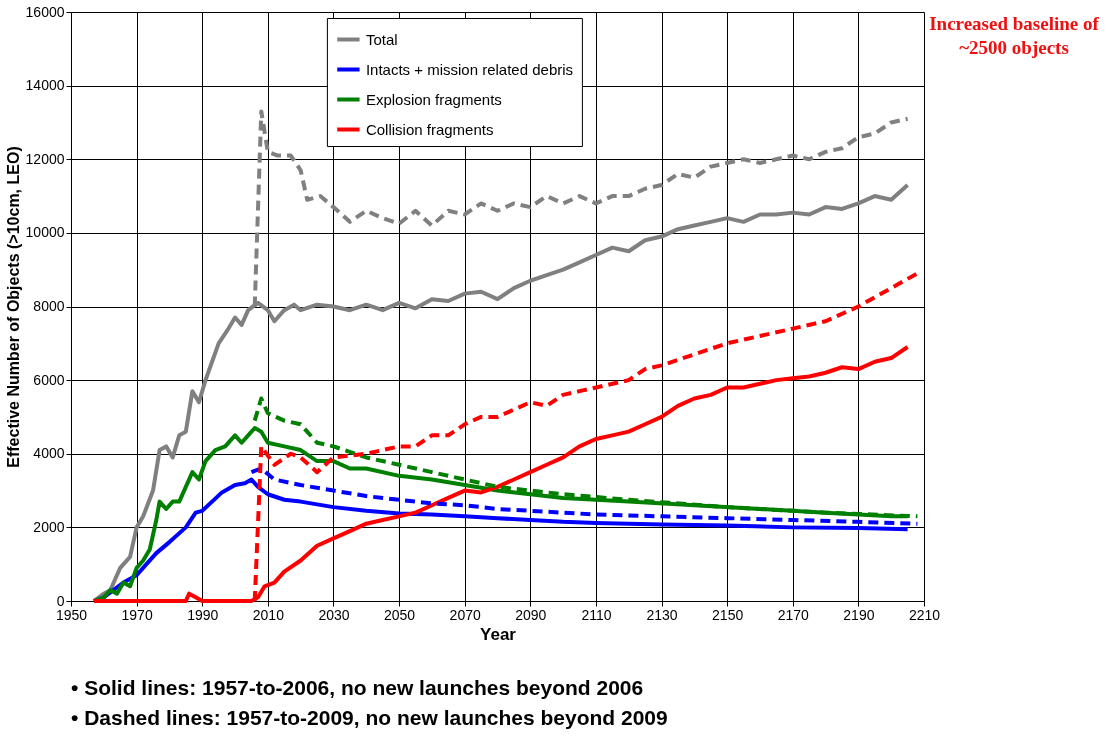 The width and height of the screenshot is (1111, 755). Describe the element at coordinates (137, 614) in the screenshot. I see `x-tick-label: 1970` at that location.